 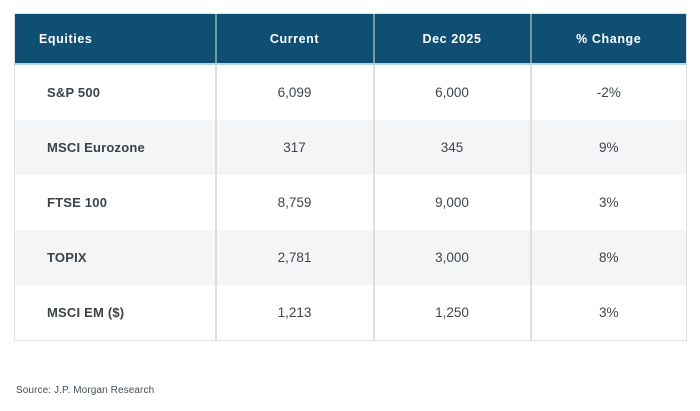 I want to click on dec-2025-value: 9,000, so click(x=451, y=202).